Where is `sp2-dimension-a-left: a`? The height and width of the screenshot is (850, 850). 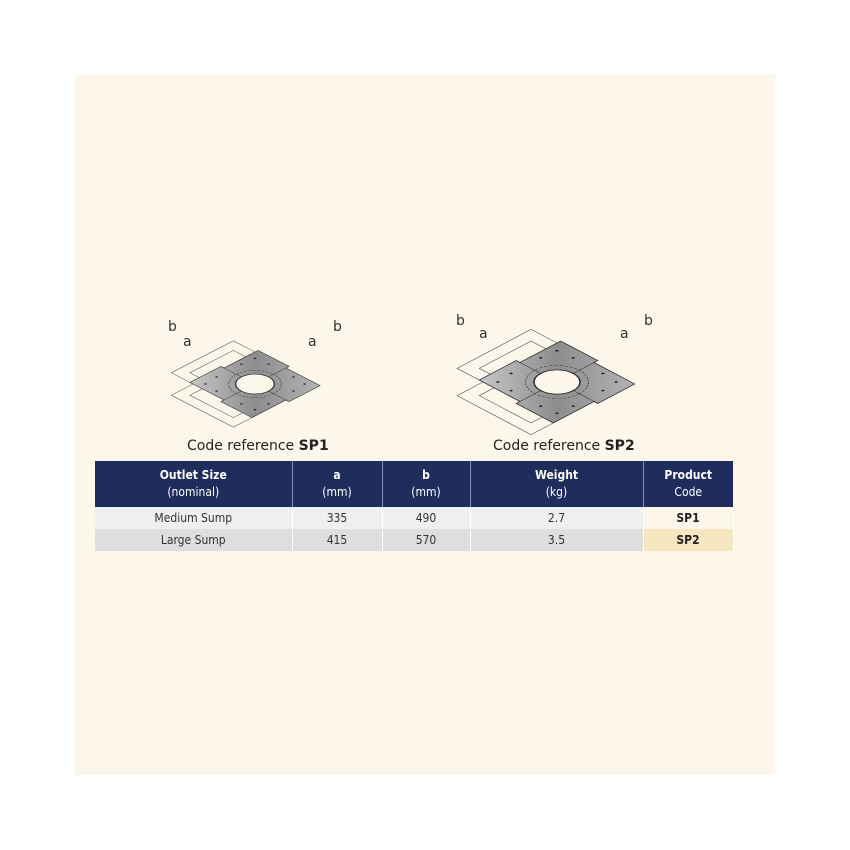 sp2-dimension-a-left: a is located at coordinates (483, 334).